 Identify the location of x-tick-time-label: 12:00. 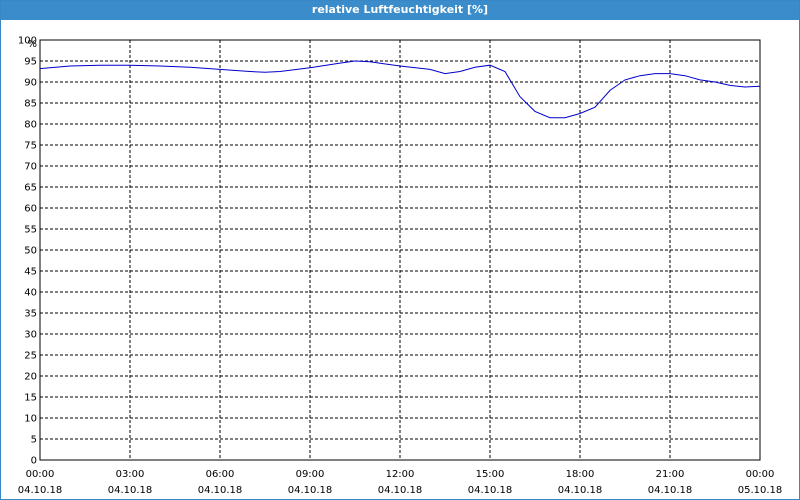
(400, 474).